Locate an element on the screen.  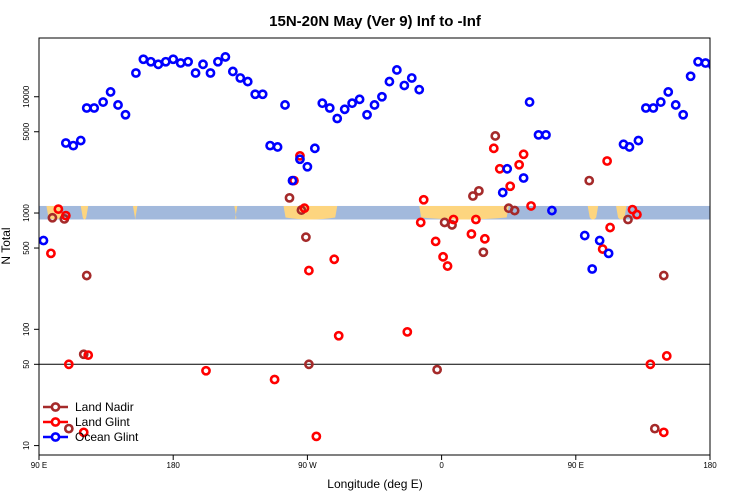
legend-label-land-nadir: Land Nadir is located at coordinates (104, 407).